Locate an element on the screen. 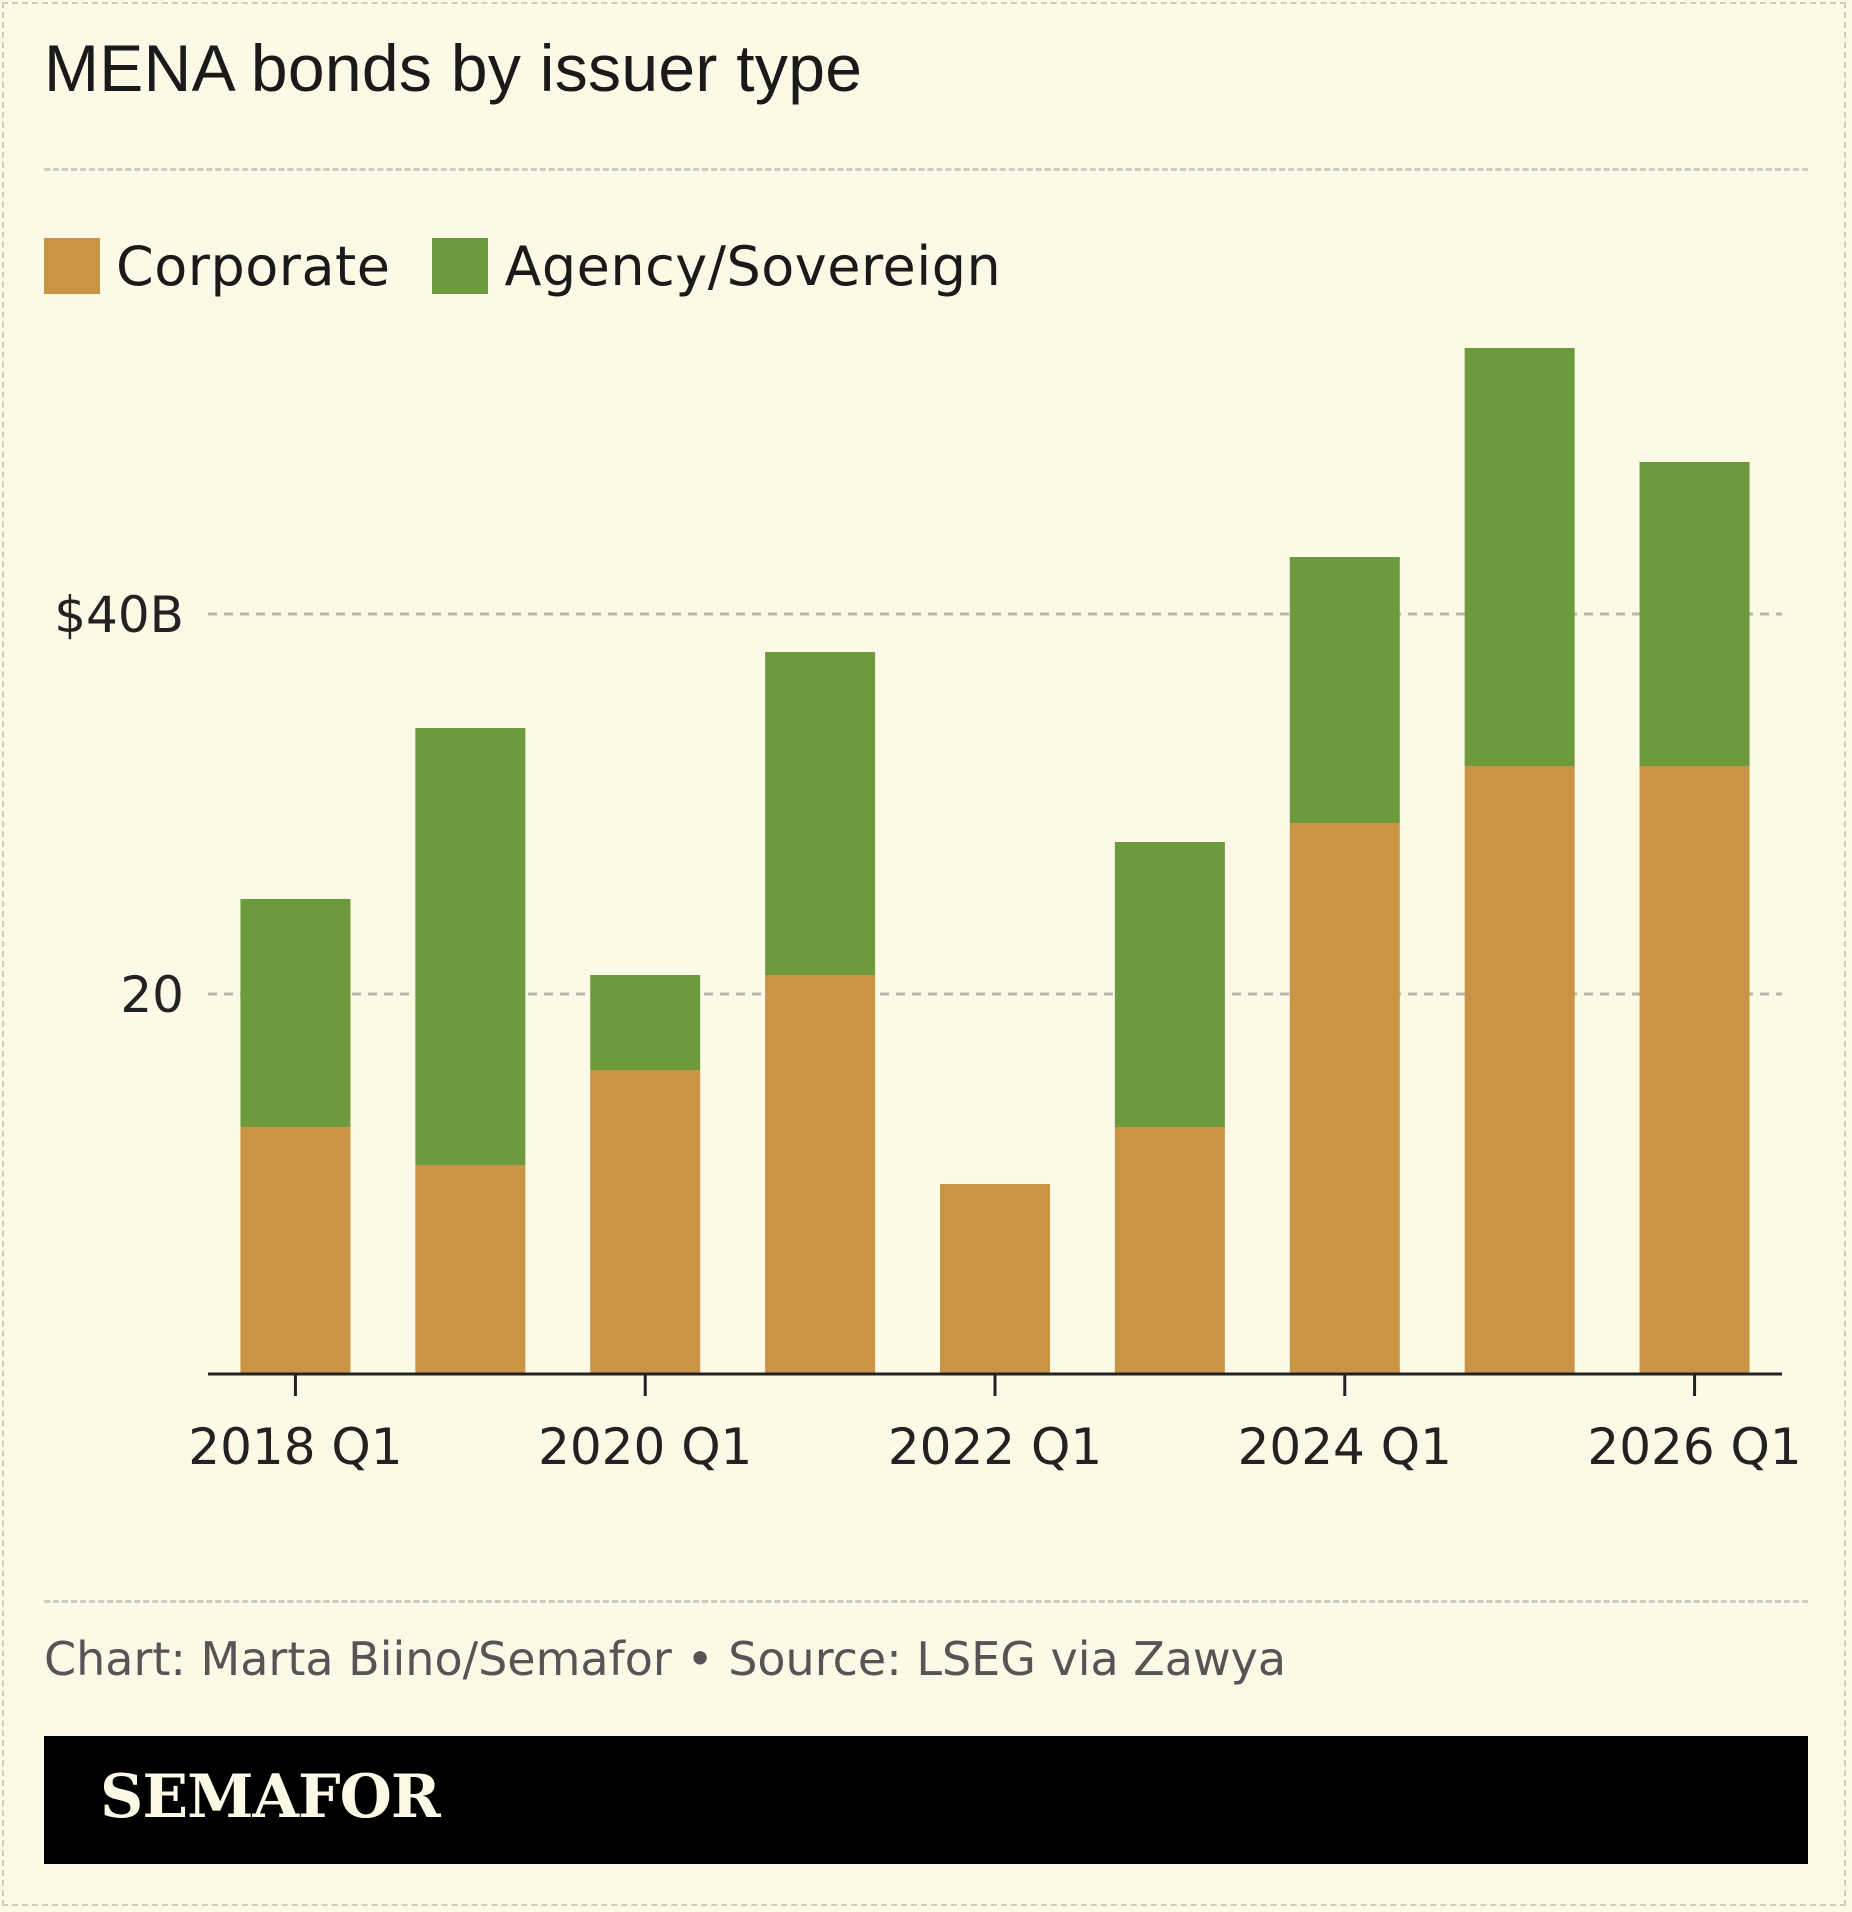 This screenshot has width=1852, height=1912. x-tick-label-2018-q1: 2018 Q1 is located at coordinates (295, 1447).